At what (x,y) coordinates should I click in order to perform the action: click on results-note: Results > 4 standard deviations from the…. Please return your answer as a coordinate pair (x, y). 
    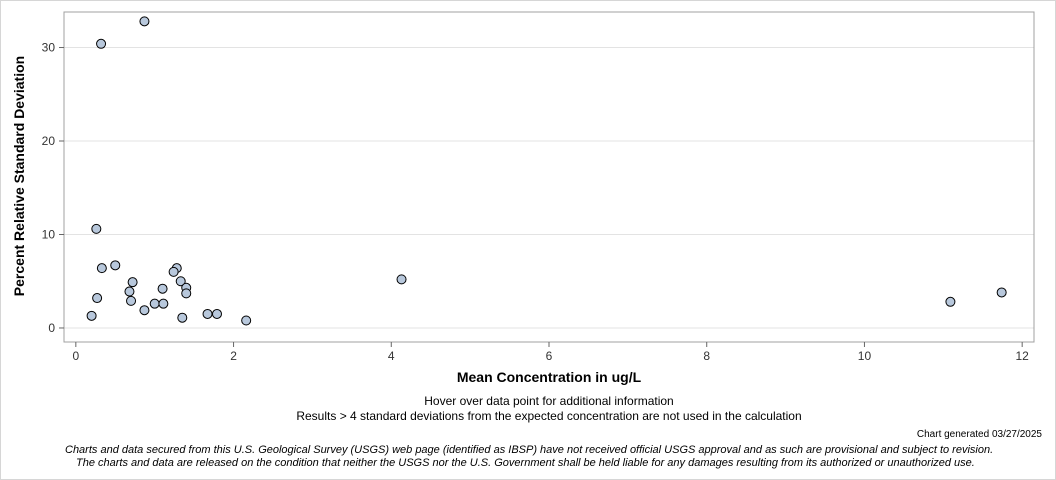
    Looking at the image, I should click on (549, 416).